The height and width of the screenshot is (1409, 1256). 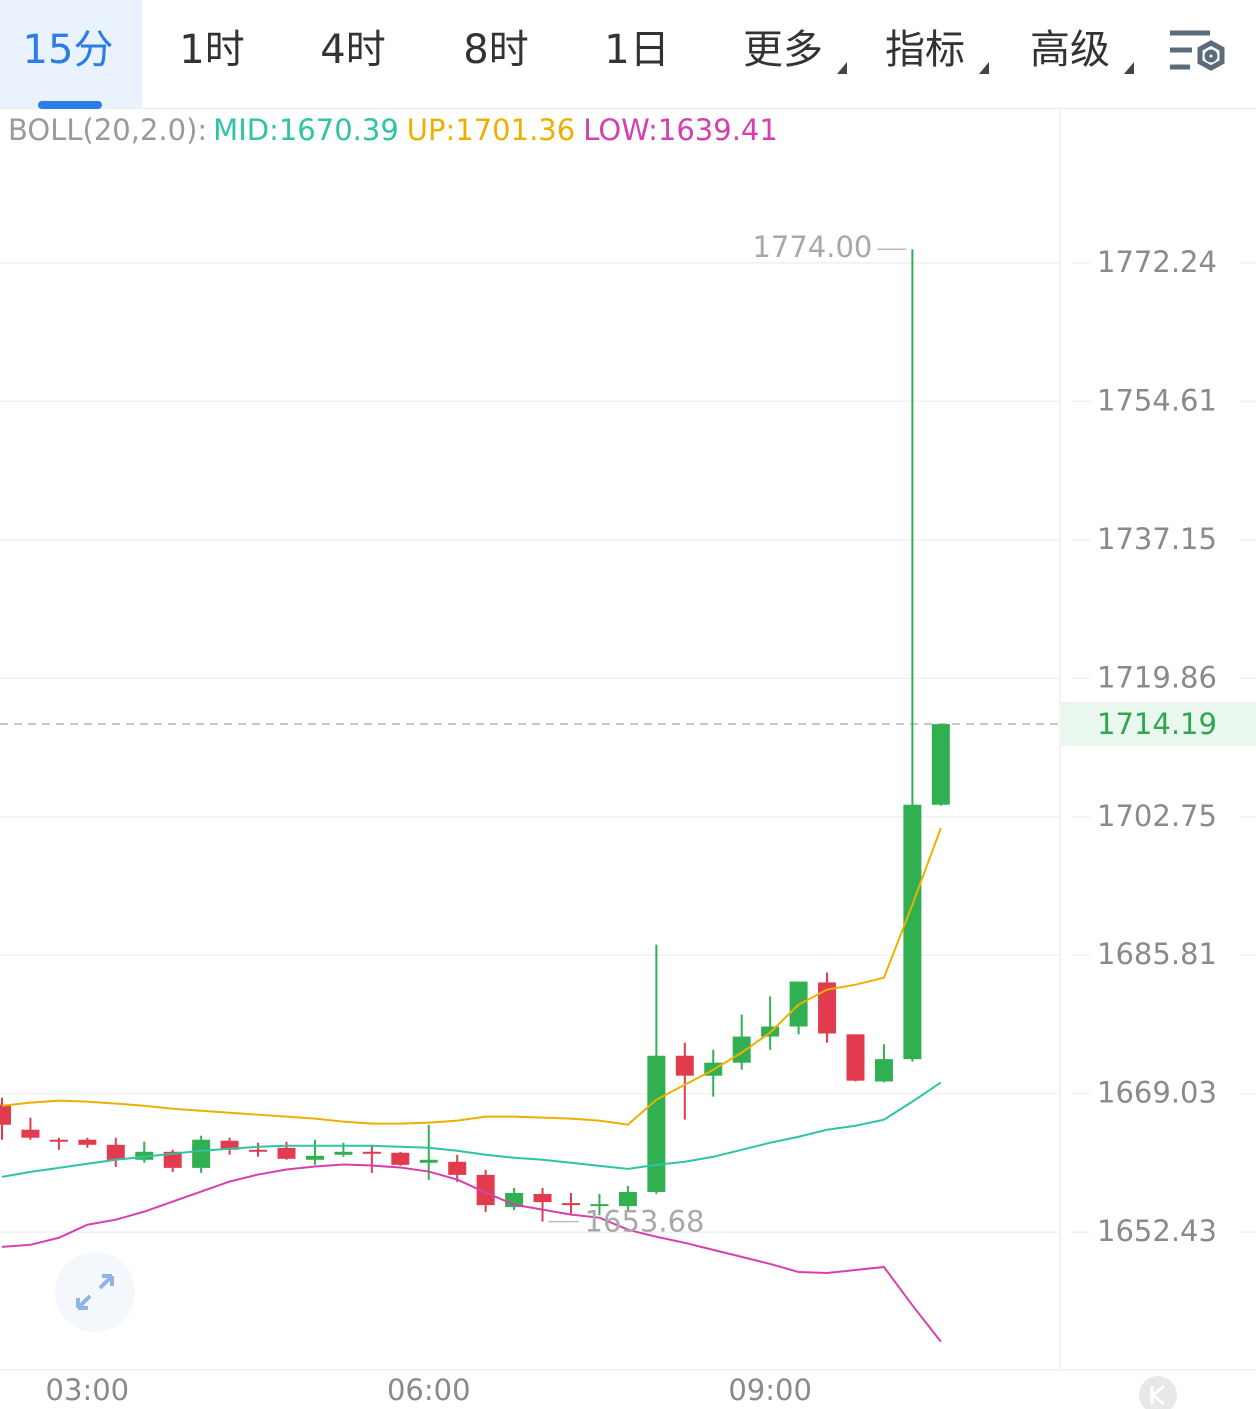 I want to click on settings-icon, so click(x=1197, y=50).